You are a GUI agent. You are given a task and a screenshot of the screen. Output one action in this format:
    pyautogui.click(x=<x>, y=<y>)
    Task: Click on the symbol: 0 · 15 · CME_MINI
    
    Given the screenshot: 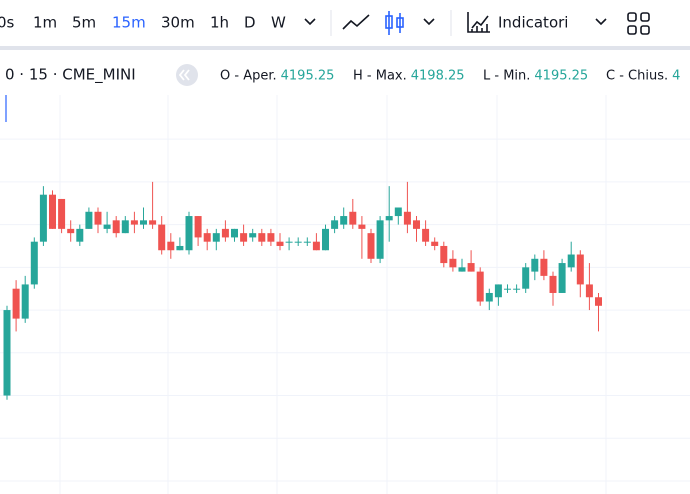 What is the action you would take?
    pyautogui.click(x=70, y=75)
    